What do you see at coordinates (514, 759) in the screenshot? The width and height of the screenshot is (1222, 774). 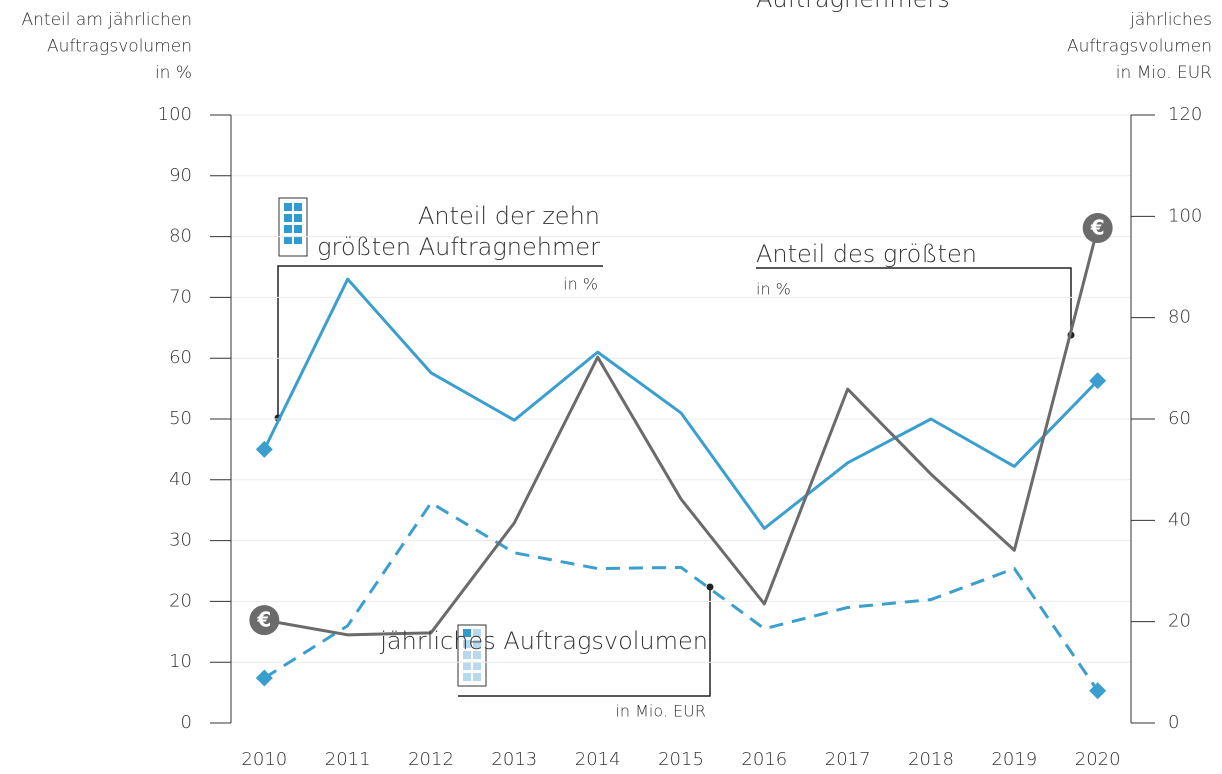 I see `x-tick-label: 2013` at bounding box center [514, 759].